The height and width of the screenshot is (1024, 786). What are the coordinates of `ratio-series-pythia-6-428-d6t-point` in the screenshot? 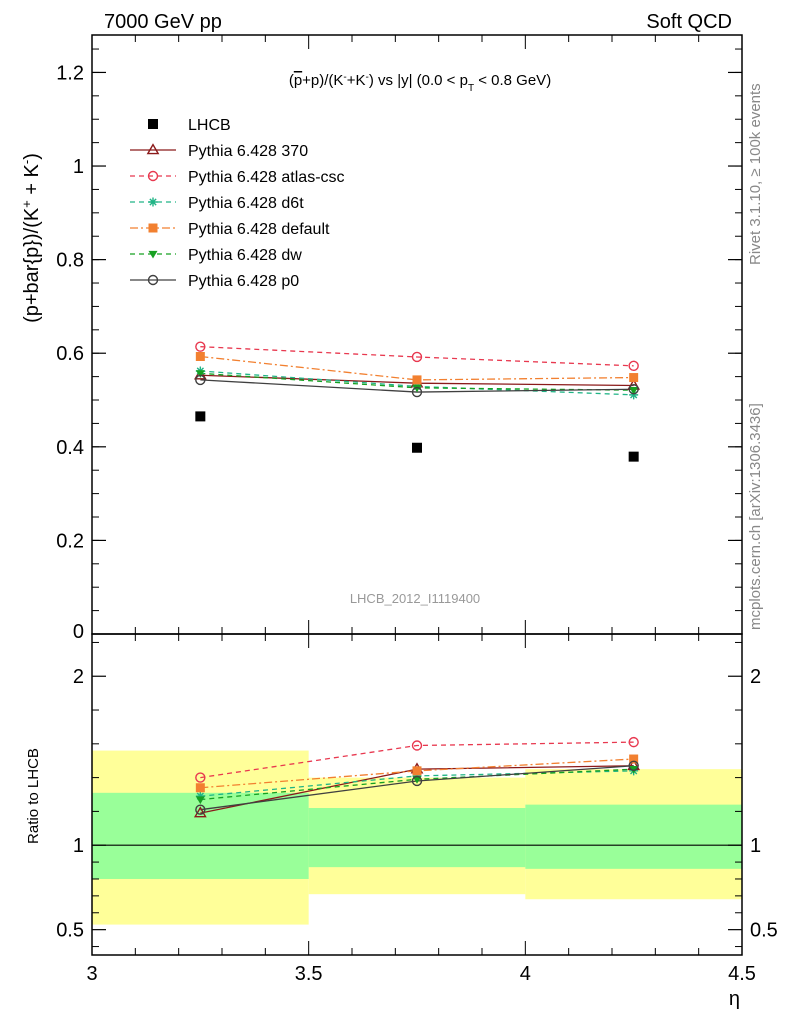 It's located at (200, 796).